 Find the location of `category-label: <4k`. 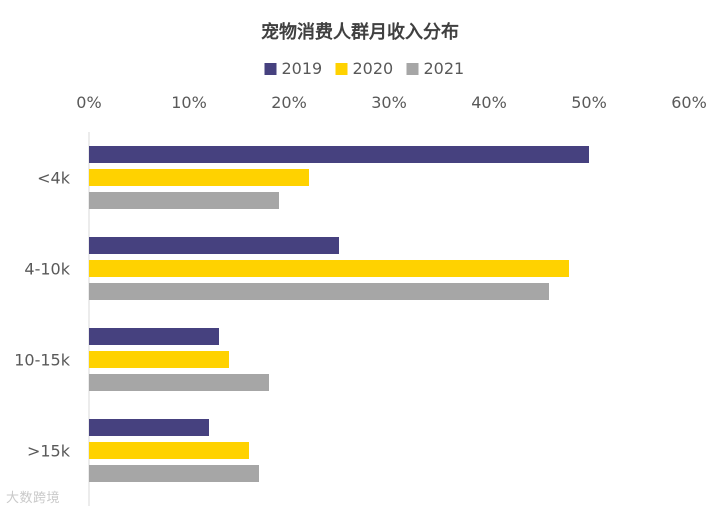

category-label: <4k is located at coordinates (54, 178).